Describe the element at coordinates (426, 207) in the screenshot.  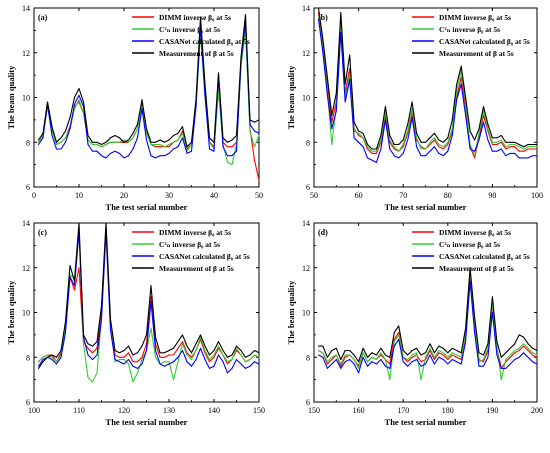
I see `x-axis-label: The test serial number` at that location.